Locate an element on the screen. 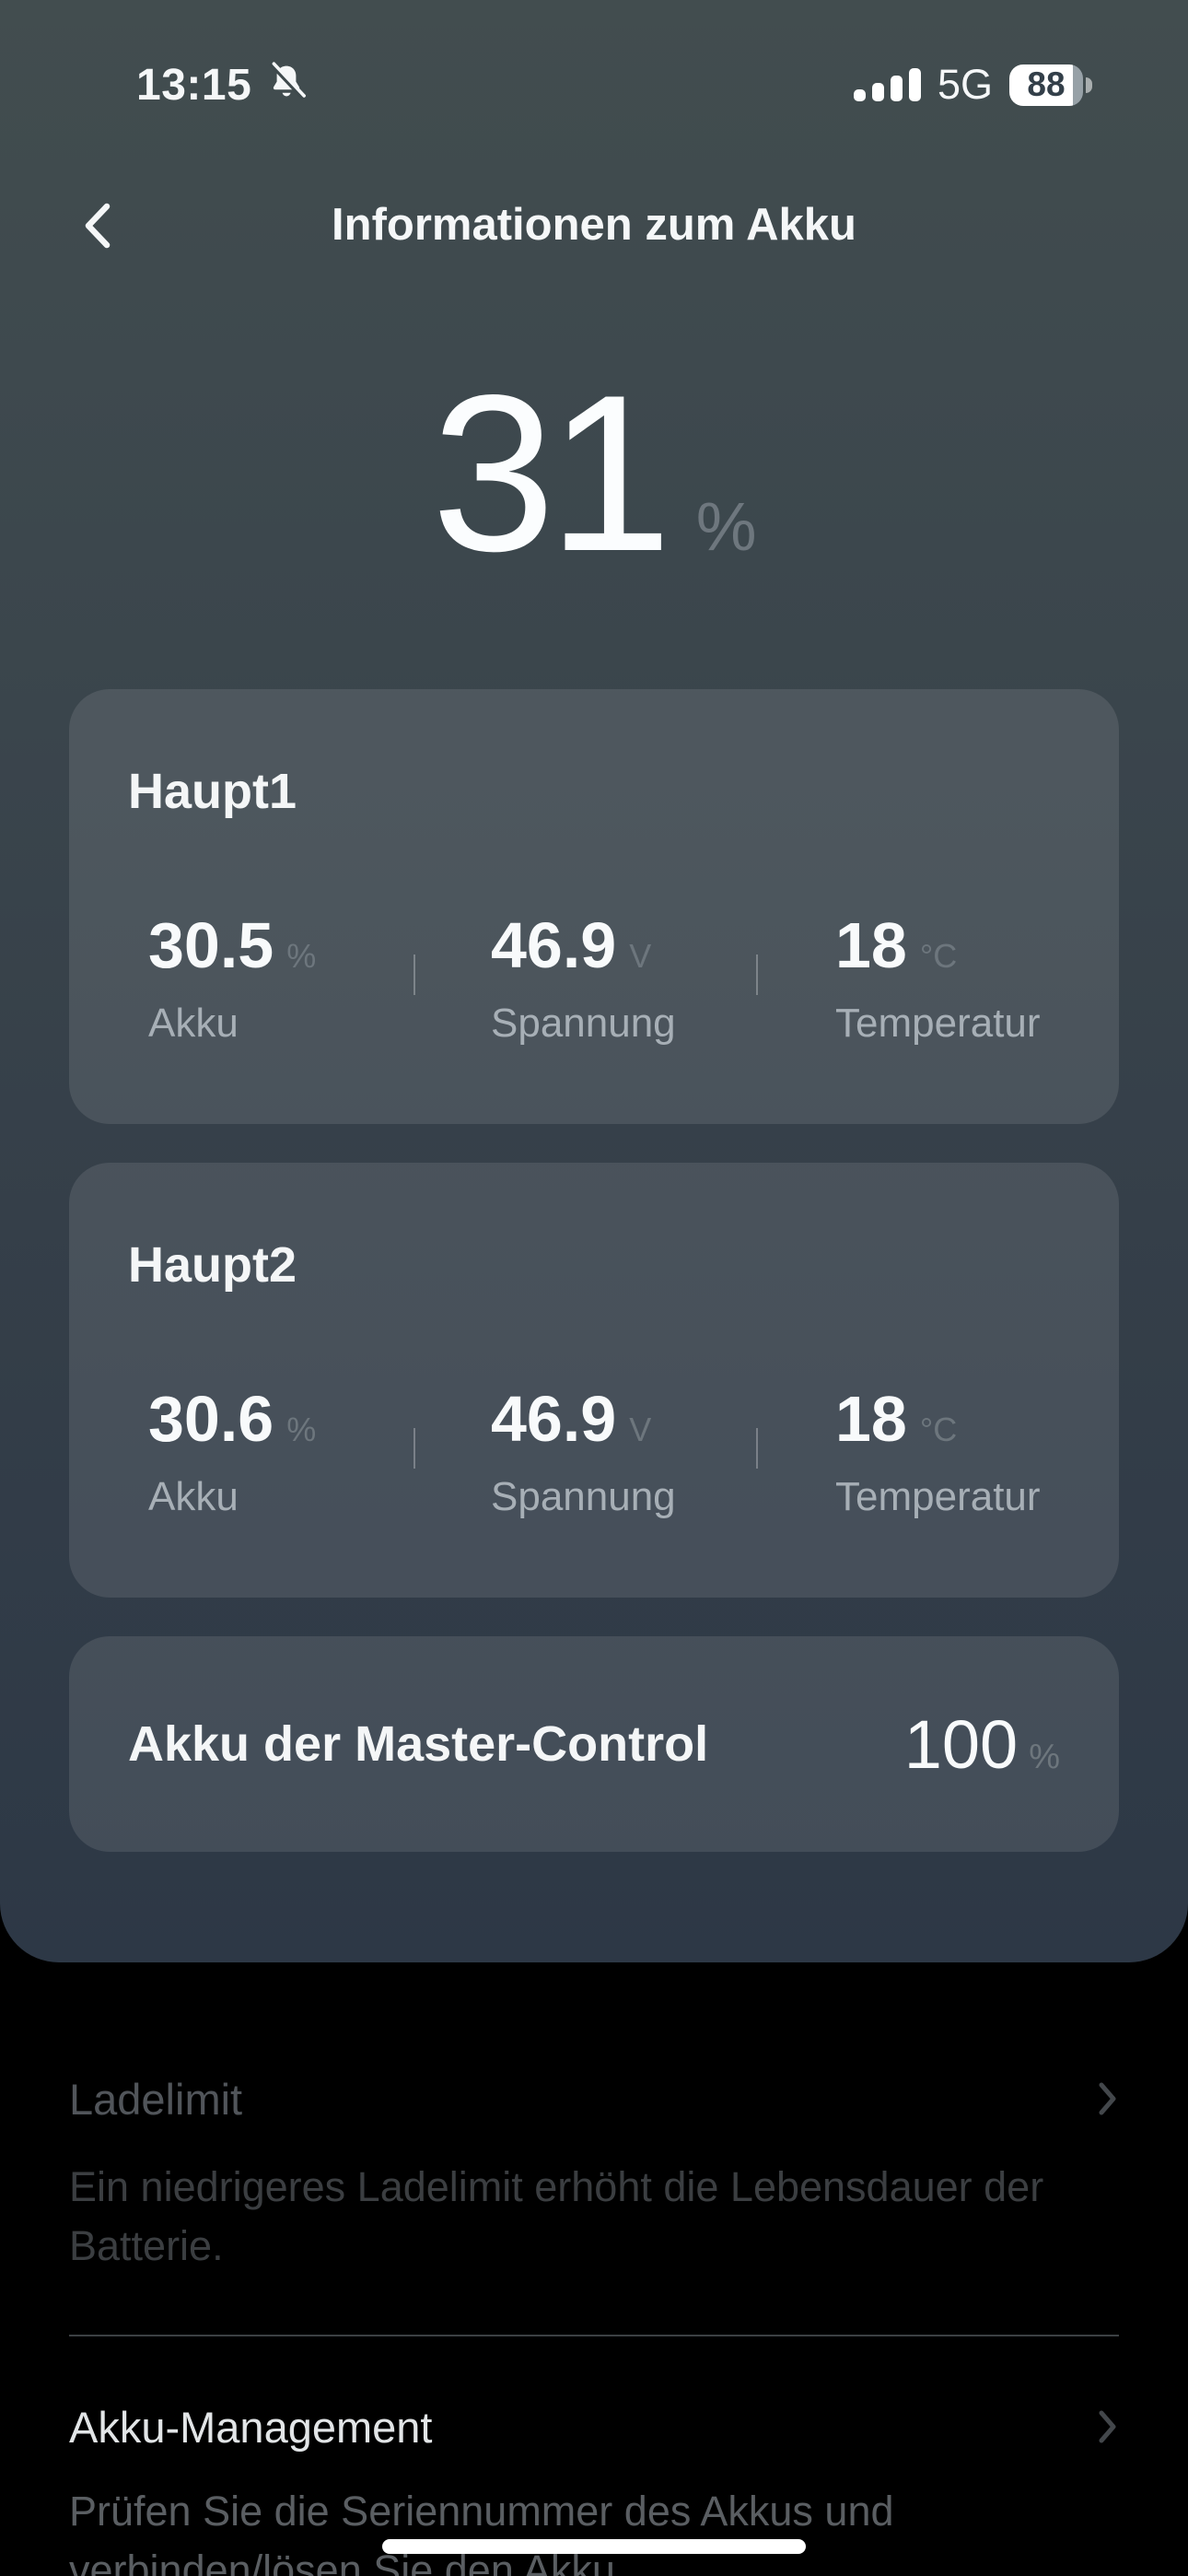 This screenshot has width=1188, height=2576. status-bar-left: 13:15 is located at coordinates (222, 85).